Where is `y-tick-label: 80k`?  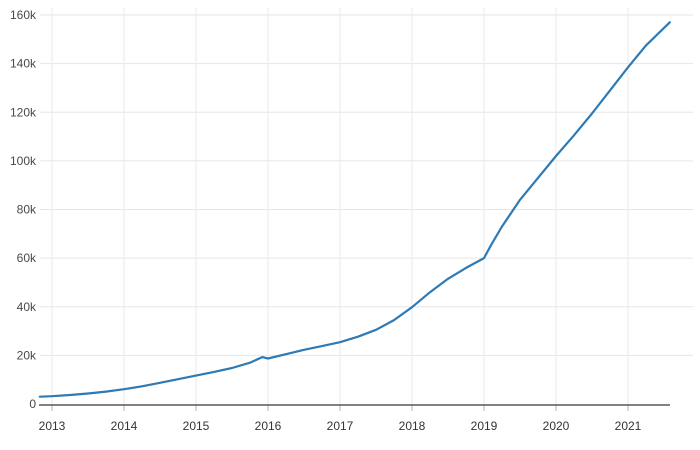
y-tick-label: 80k is located at coordinates (27, 210).